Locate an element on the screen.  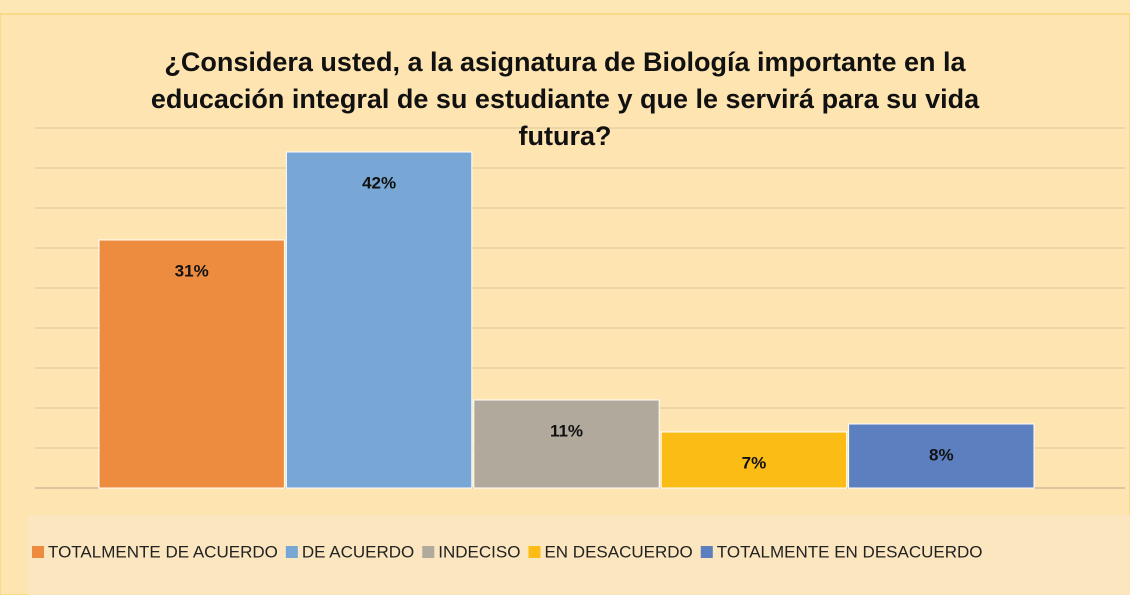
legend-label: INDECISO is located at coordinates (479, 551).